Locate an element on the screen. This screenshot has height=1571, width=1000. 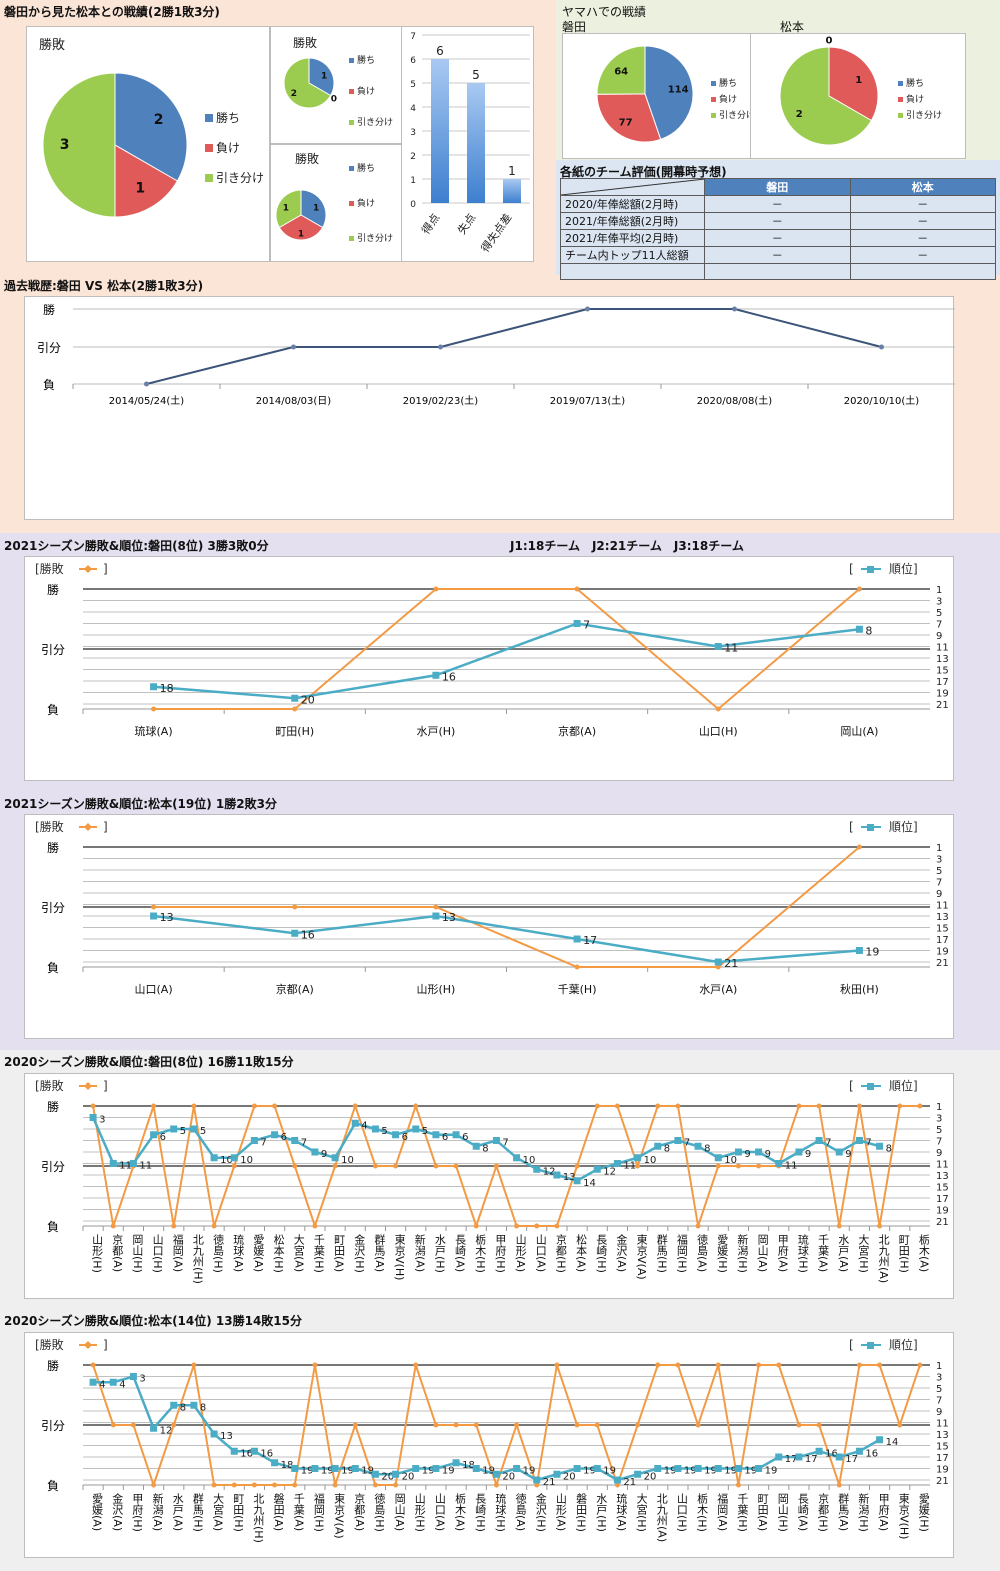
x-tick-label: 得点 is located at coordinates (430, 223).